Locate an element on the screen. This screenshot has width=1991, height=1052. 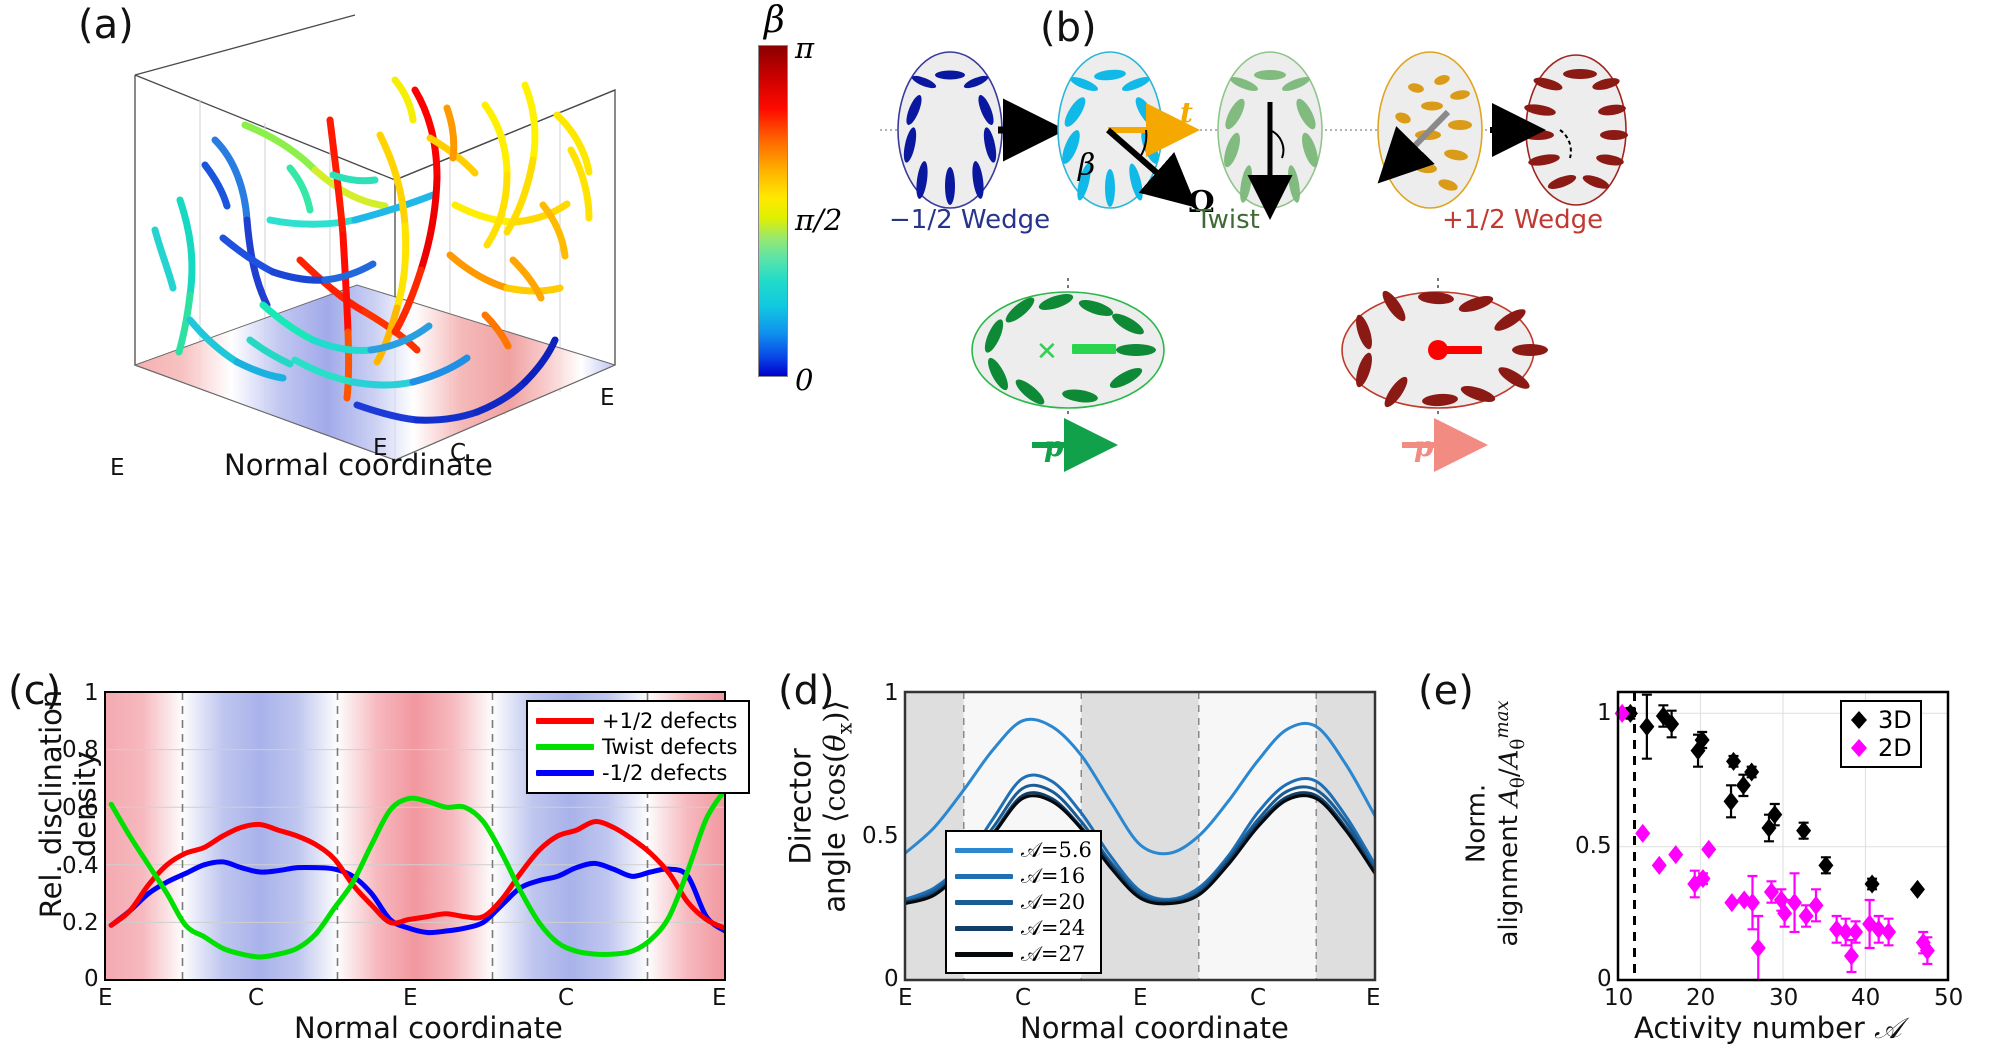
panel-c-ytick-06: 0.6 is located at coordinates (80, 808).